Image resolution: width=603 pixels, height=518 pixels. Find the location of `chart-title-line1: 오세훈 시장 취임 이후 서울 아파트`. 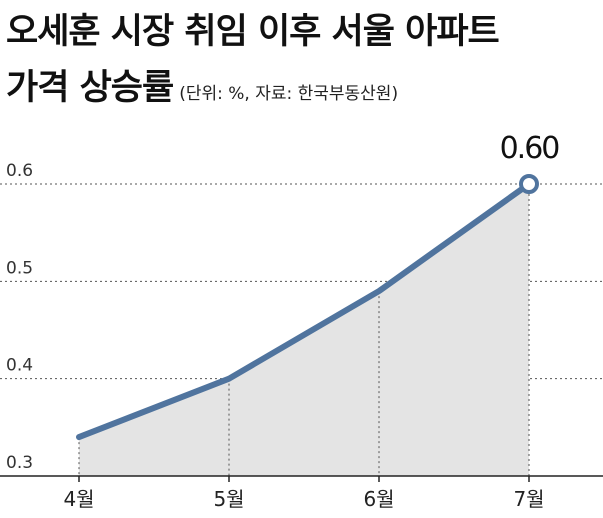

chart-title-line1: 오세훈 시장 취임 이후 서울 아파트 is located at coordinates (253, 32).